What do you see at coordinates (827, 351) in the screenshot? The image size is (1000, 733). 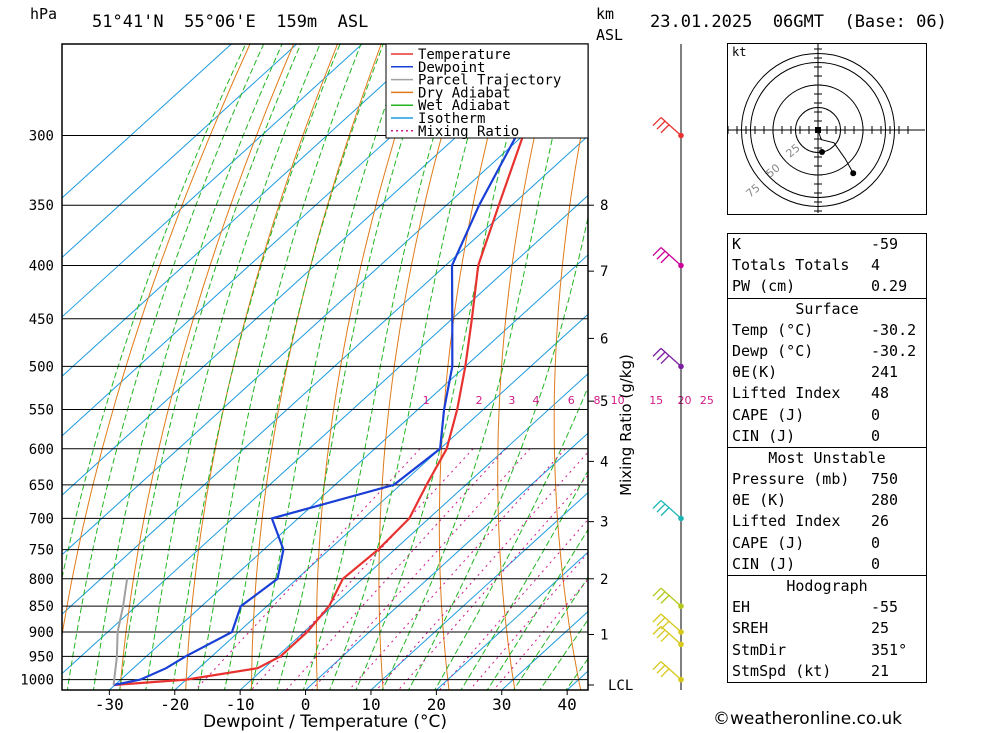 I see `index-row: Dewp (°C) -30.2` at bounding box center [827, 351].